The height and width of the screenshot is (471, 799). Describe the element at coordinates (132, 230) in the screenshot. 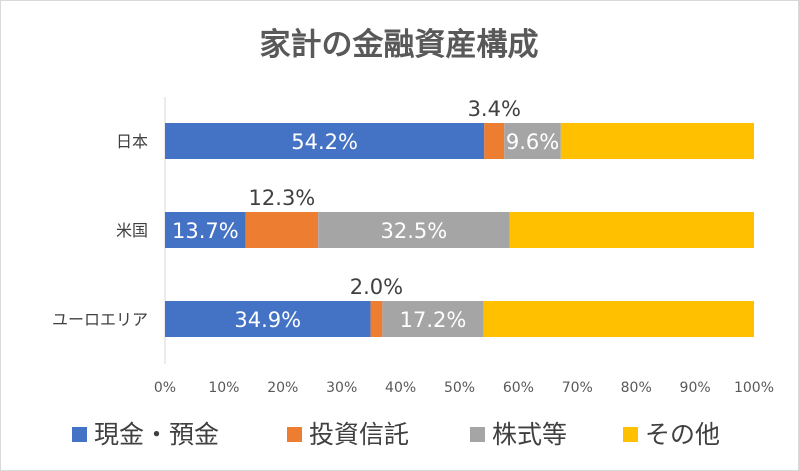

I see `category-label: 米国` at that location.